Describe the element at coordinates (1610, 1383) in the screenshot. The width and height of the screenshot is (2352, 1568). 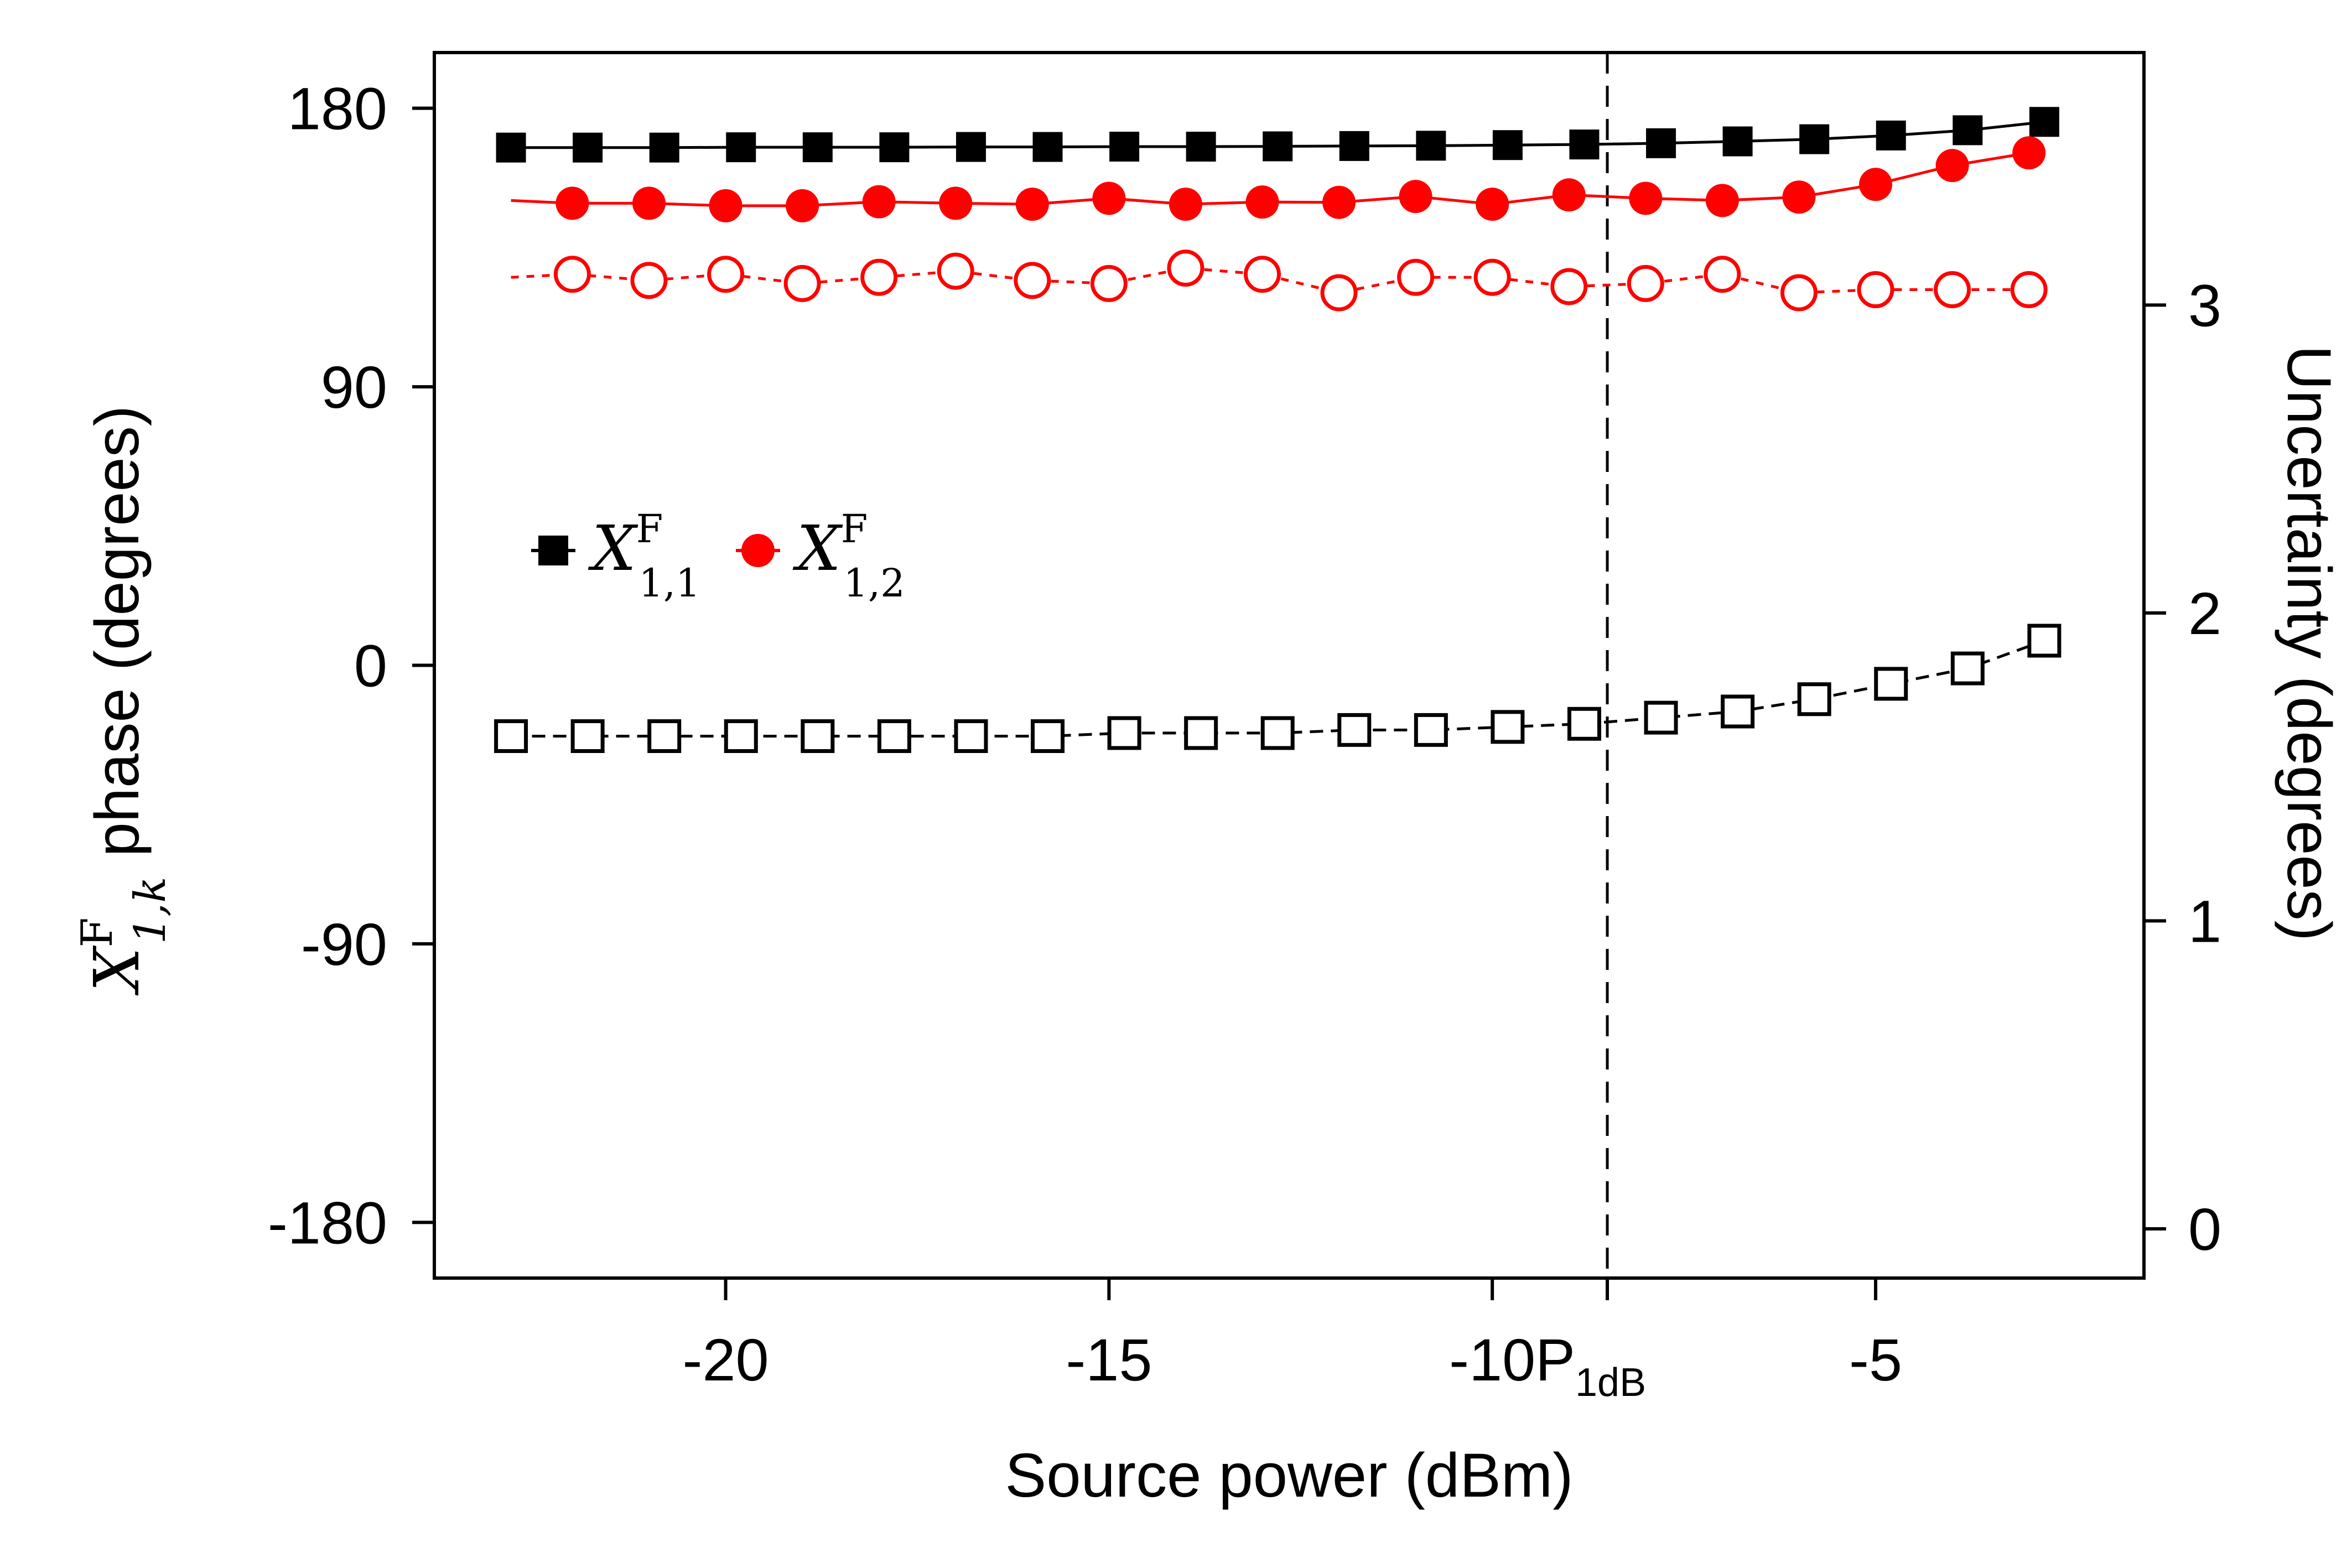
I see `p1db-label-subscript: 1dB` at that location.